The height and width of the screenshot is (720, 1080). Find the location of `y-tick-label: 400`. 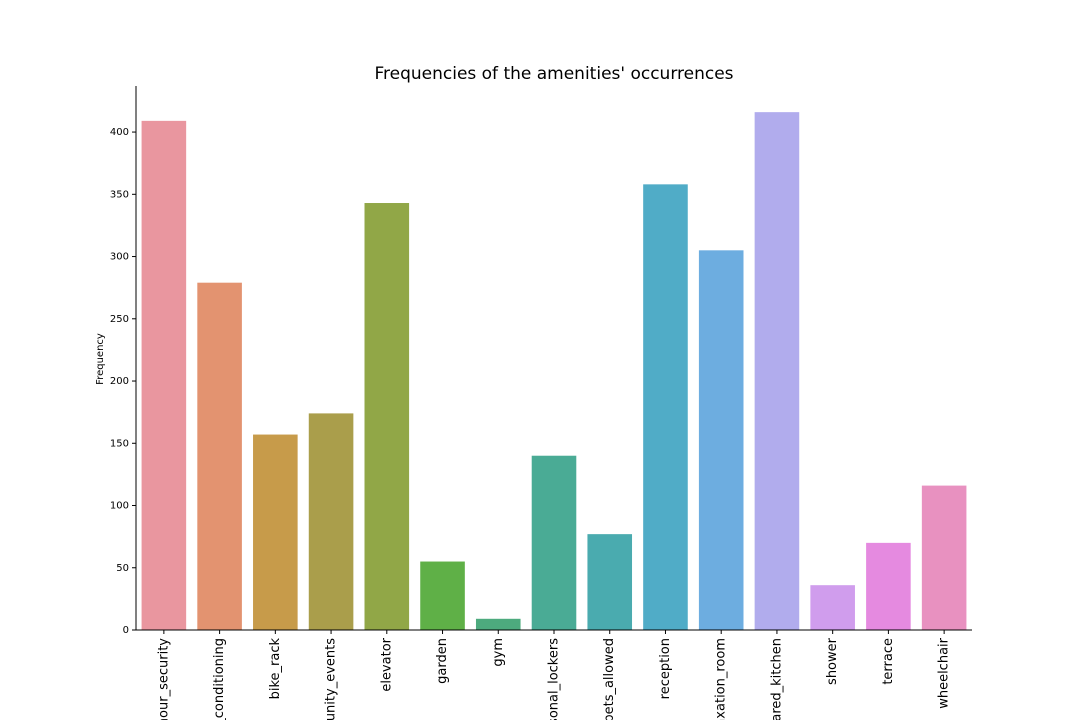

y-tick-label: 400 is located at coordinates (119, 132).